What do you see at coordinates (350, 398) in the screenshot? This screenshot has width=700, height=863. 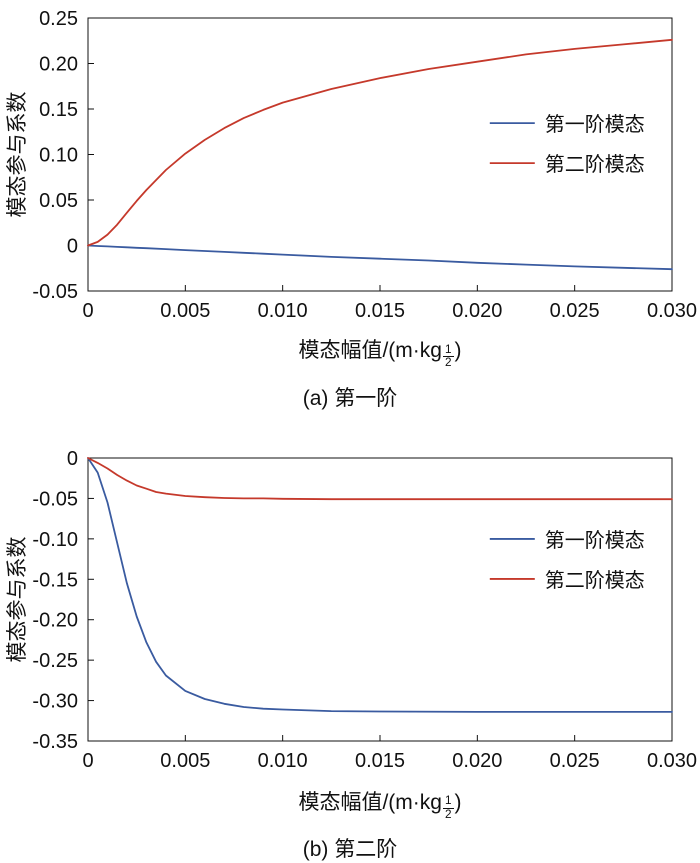 I see `subfigure-a-caption: (a) 第一阶` at bounding box center [350, 398].